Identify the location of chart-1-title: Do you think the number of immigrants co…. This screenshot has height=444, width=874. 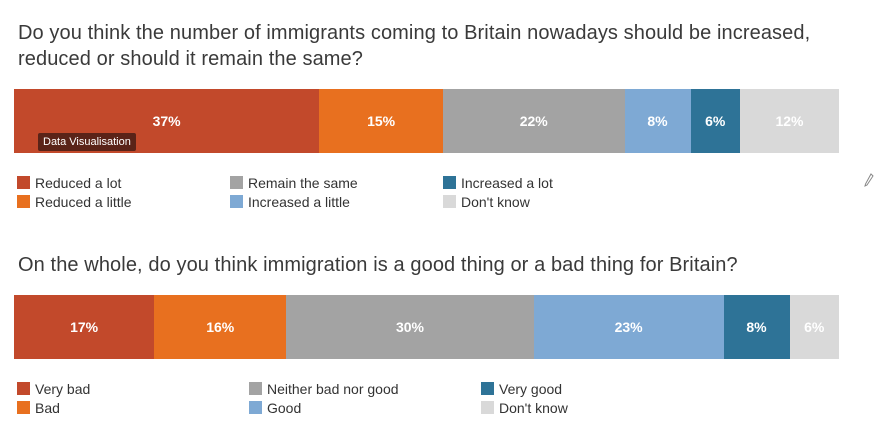
(414, 46).